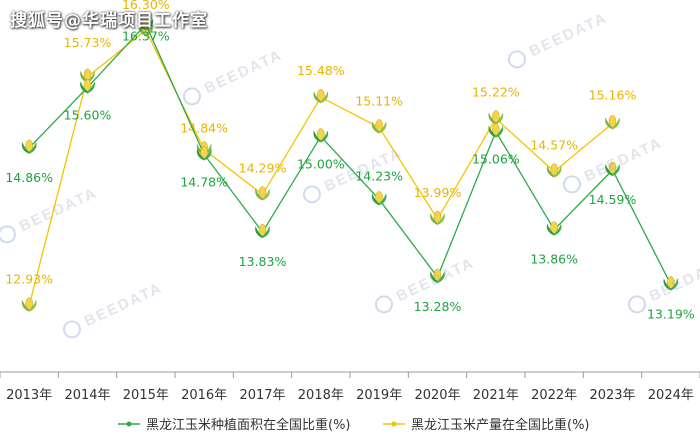 This screenshot has width=700, height=434. What do you see at coordinates (146, 6) in the screenshot?
I see `production-data-label: 16.30%` at bounding box center [146, 6].